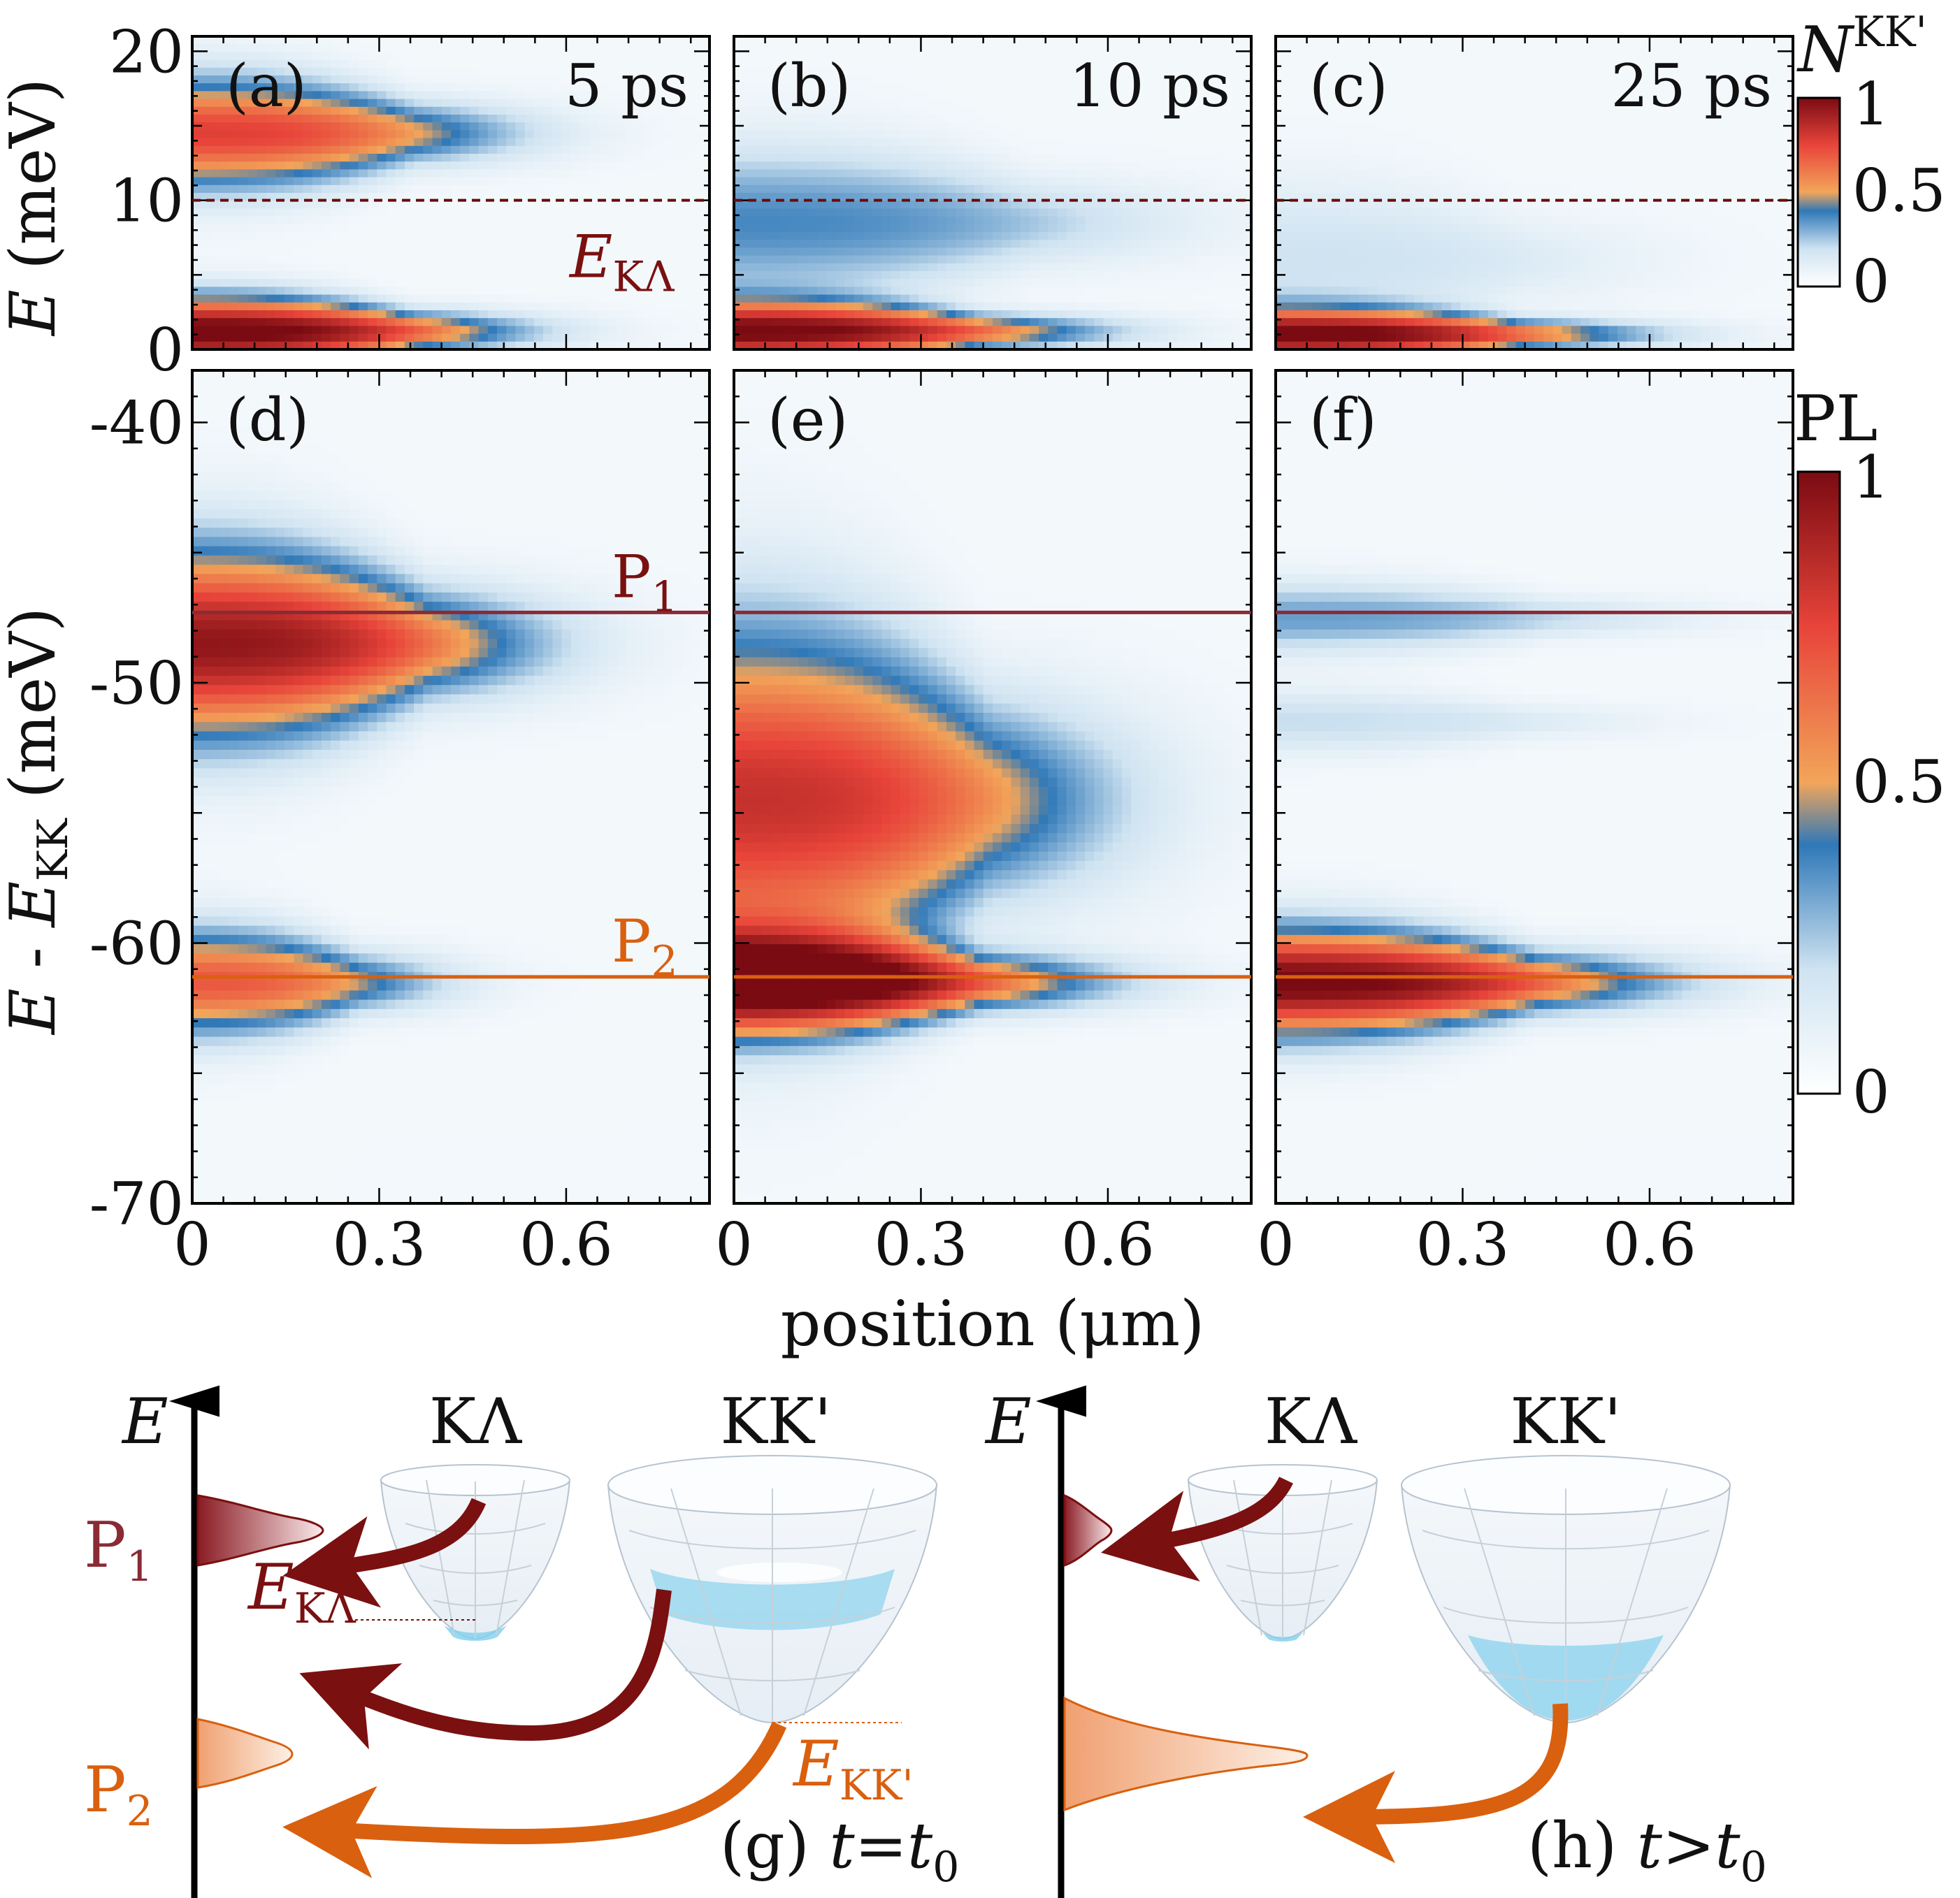 This screenshot has width=1960, height=1898. I want to click on heatmap-panel-f: 0 0.3 0.6 (f), so click(1525, 824).